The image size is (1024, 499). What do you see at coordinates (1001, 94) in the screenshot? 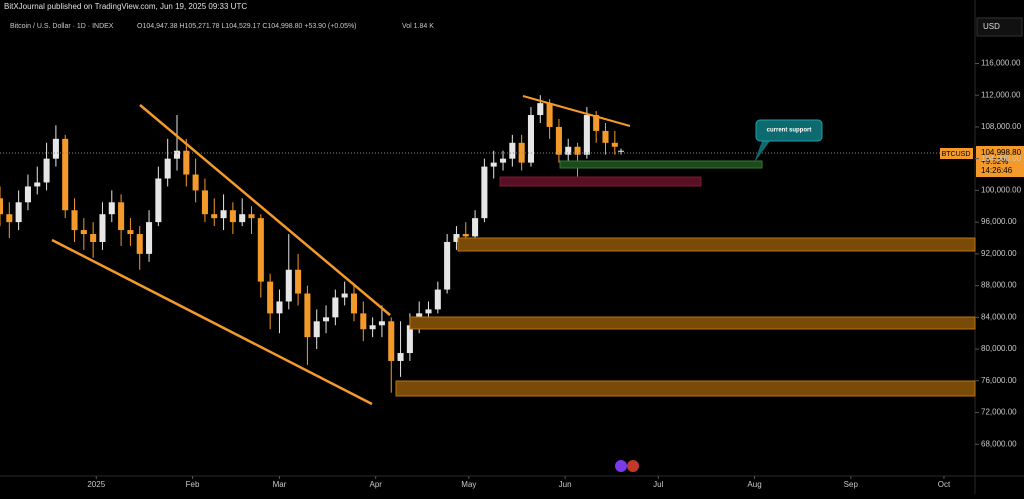
I see `y-tick-label: 112,000.00` at bounding box center [1001, 94].